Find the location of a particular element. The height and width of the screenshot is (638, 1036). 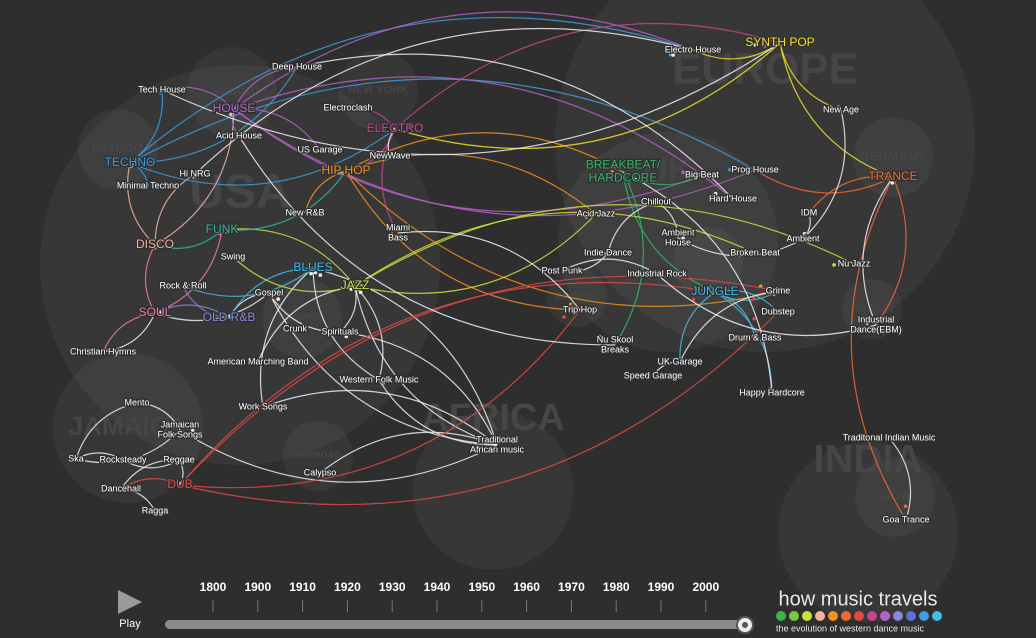

genre: US Garage is located at coordinates (320, 149).